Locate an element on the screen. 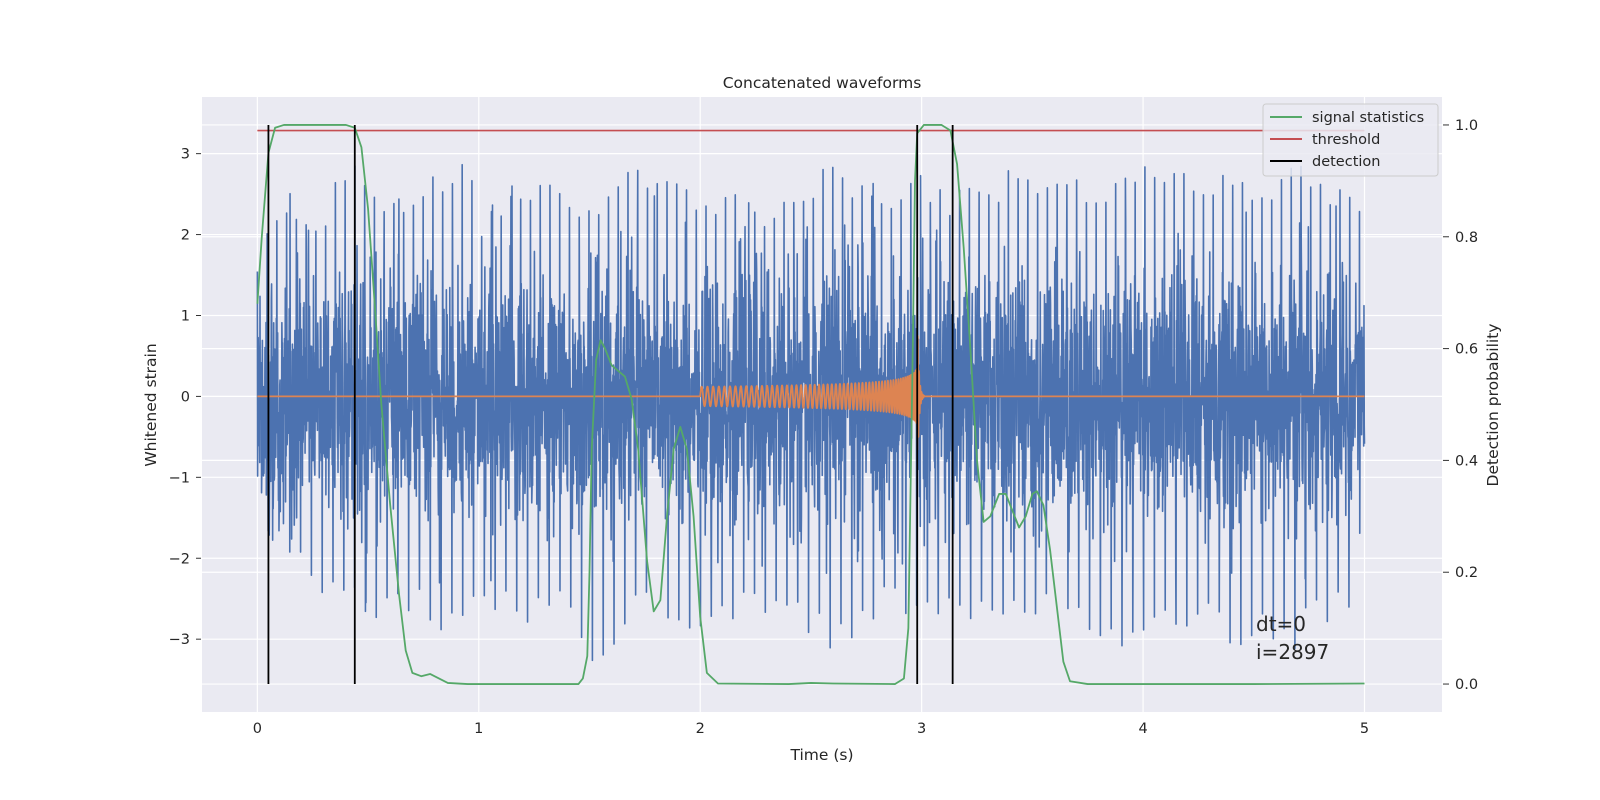 Image resolution: width=1600 pixels, height=800 pixels. legend: signal statistics threshold detection is located at coordinates (1350, 140).